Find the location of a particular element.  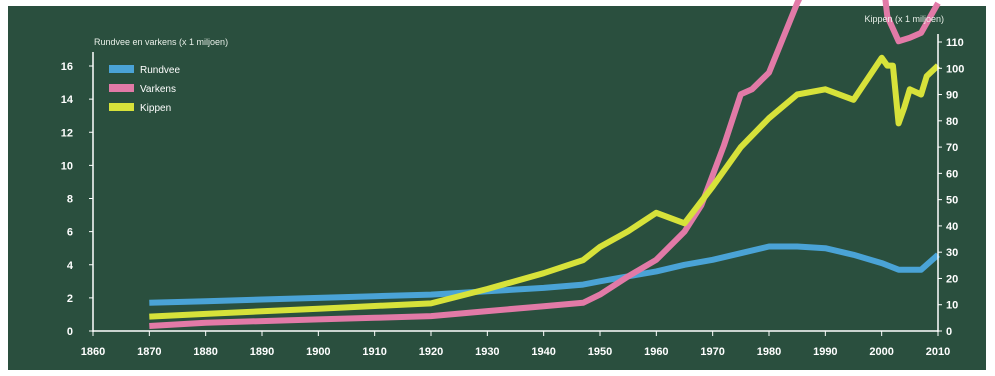

y-tick-label: 8 is located at coordinates (70, 200).